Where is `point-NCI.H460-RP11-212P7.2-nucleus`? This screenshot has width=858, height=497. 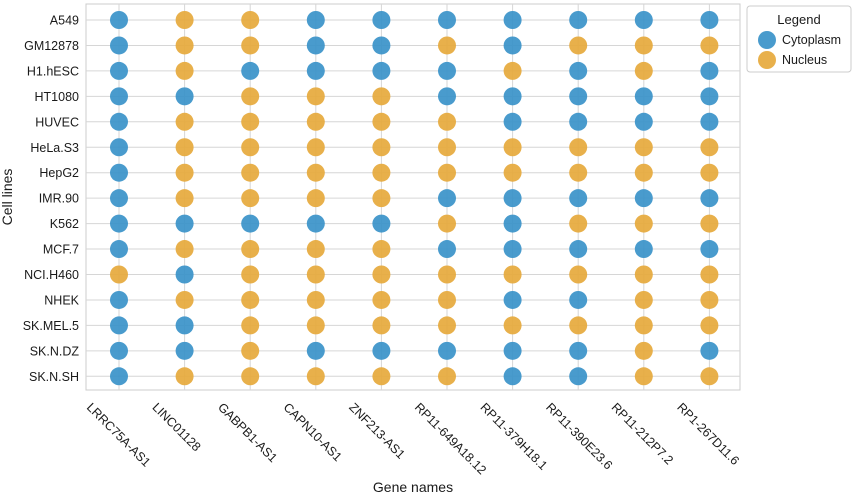 point-NCI.H460-RP11-212P7.2-nucleus is located at coordinates (643, 274).